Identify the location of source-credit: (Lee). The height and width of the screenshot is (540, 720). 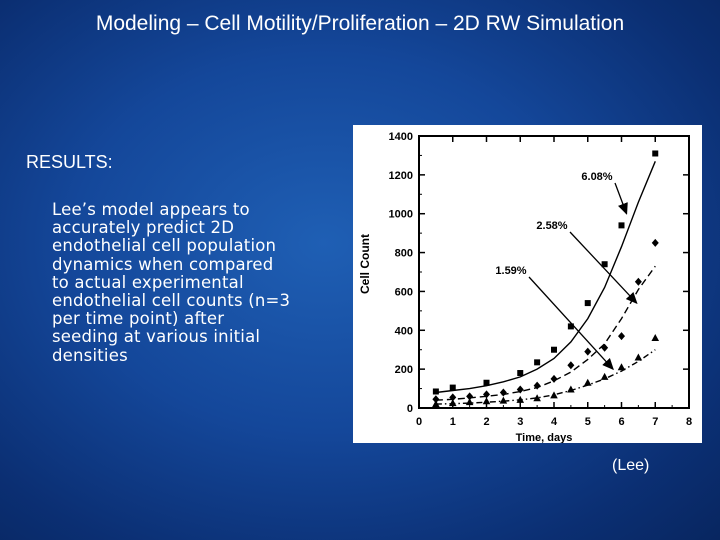
(631, 465).